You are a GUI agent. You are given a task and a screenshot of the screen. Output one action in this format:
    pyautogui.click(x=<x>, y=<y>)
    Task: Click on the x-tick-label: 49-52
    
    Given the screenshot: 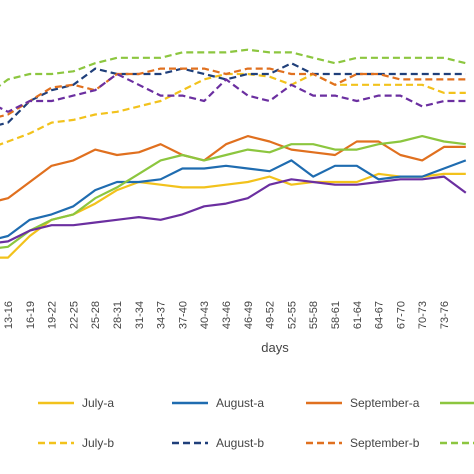 What is the action you would take?
    pyautogui.click(x=271, y=315)
    